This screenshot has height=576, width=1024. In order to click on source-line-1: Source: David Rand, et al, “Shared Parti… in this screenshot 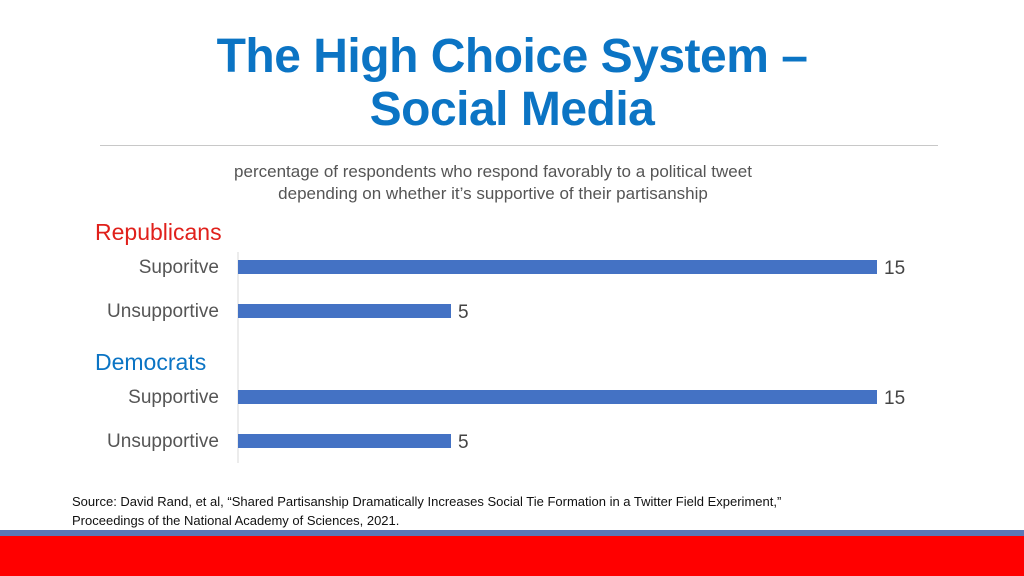, I will do `click(427, 501)`.